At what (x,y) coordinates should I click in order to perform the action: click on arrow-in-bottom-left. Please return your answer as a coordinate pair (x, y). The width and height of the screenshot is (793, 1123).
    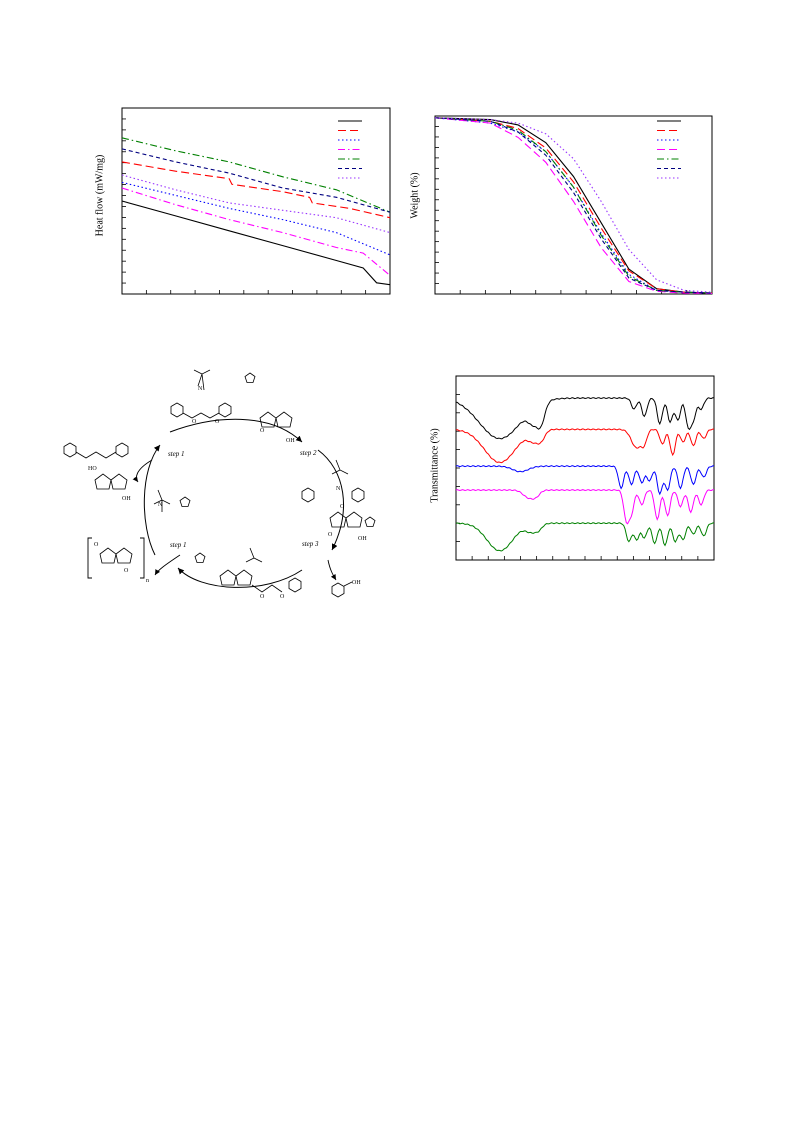
    Looking at the image, I should click on (167, 565).